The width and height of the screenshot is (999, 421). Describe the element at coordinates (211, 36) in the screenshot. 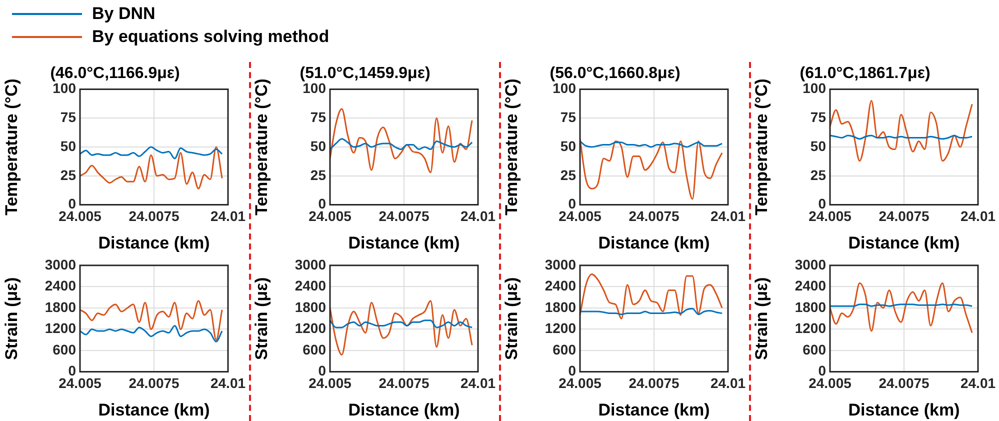

I see `legend-label: By equations solving method` at that location.